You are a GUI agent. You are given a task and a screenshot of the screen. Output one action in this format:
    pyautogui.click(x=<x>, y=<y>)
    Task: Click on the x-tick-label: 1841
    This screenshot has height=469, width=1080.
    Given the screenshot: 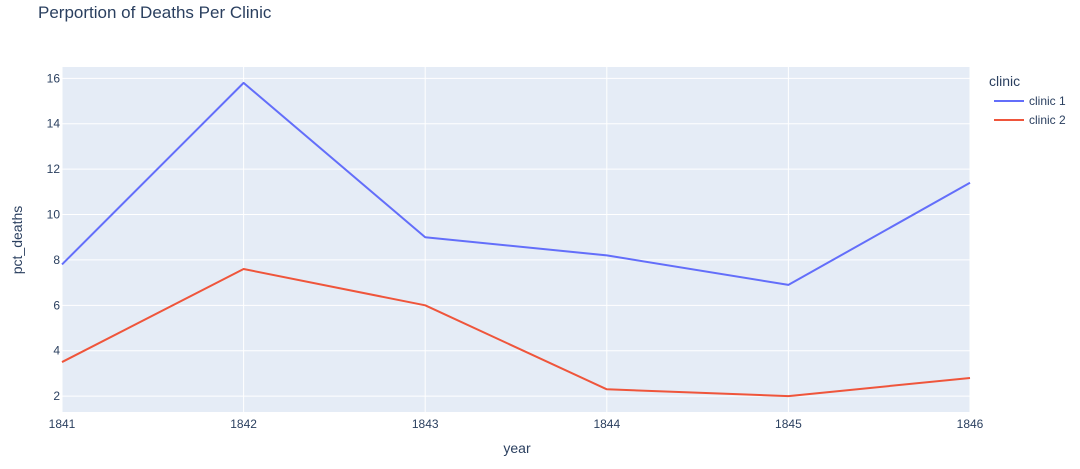 What is the action you would take?
    pyautogui.click(x=62, y=424)
    